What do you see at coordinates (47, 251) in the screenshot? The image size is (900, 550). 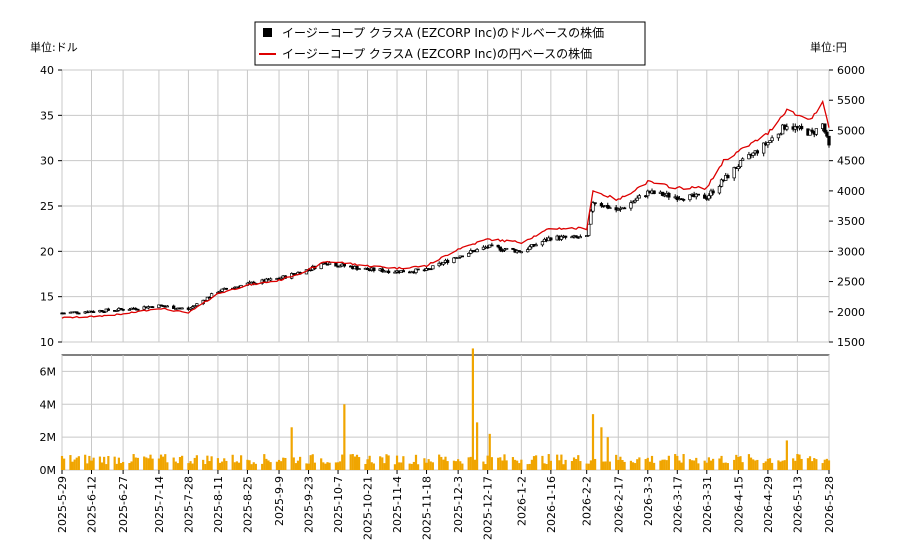 I see `y-left-tick-label: 20` at bounding box center [47, 251].